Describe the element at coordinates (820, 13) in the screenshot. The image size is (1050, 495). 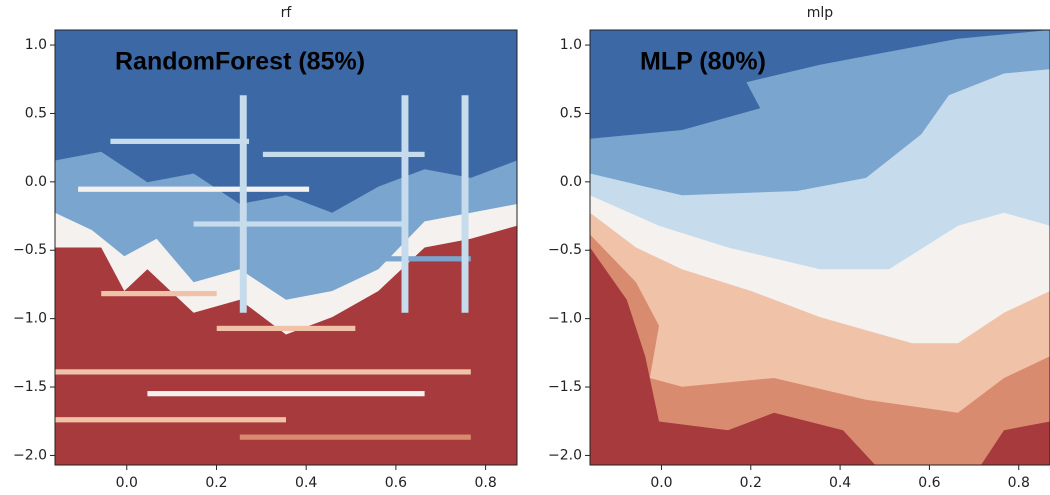
I see `chart-title: mlp` at that location.